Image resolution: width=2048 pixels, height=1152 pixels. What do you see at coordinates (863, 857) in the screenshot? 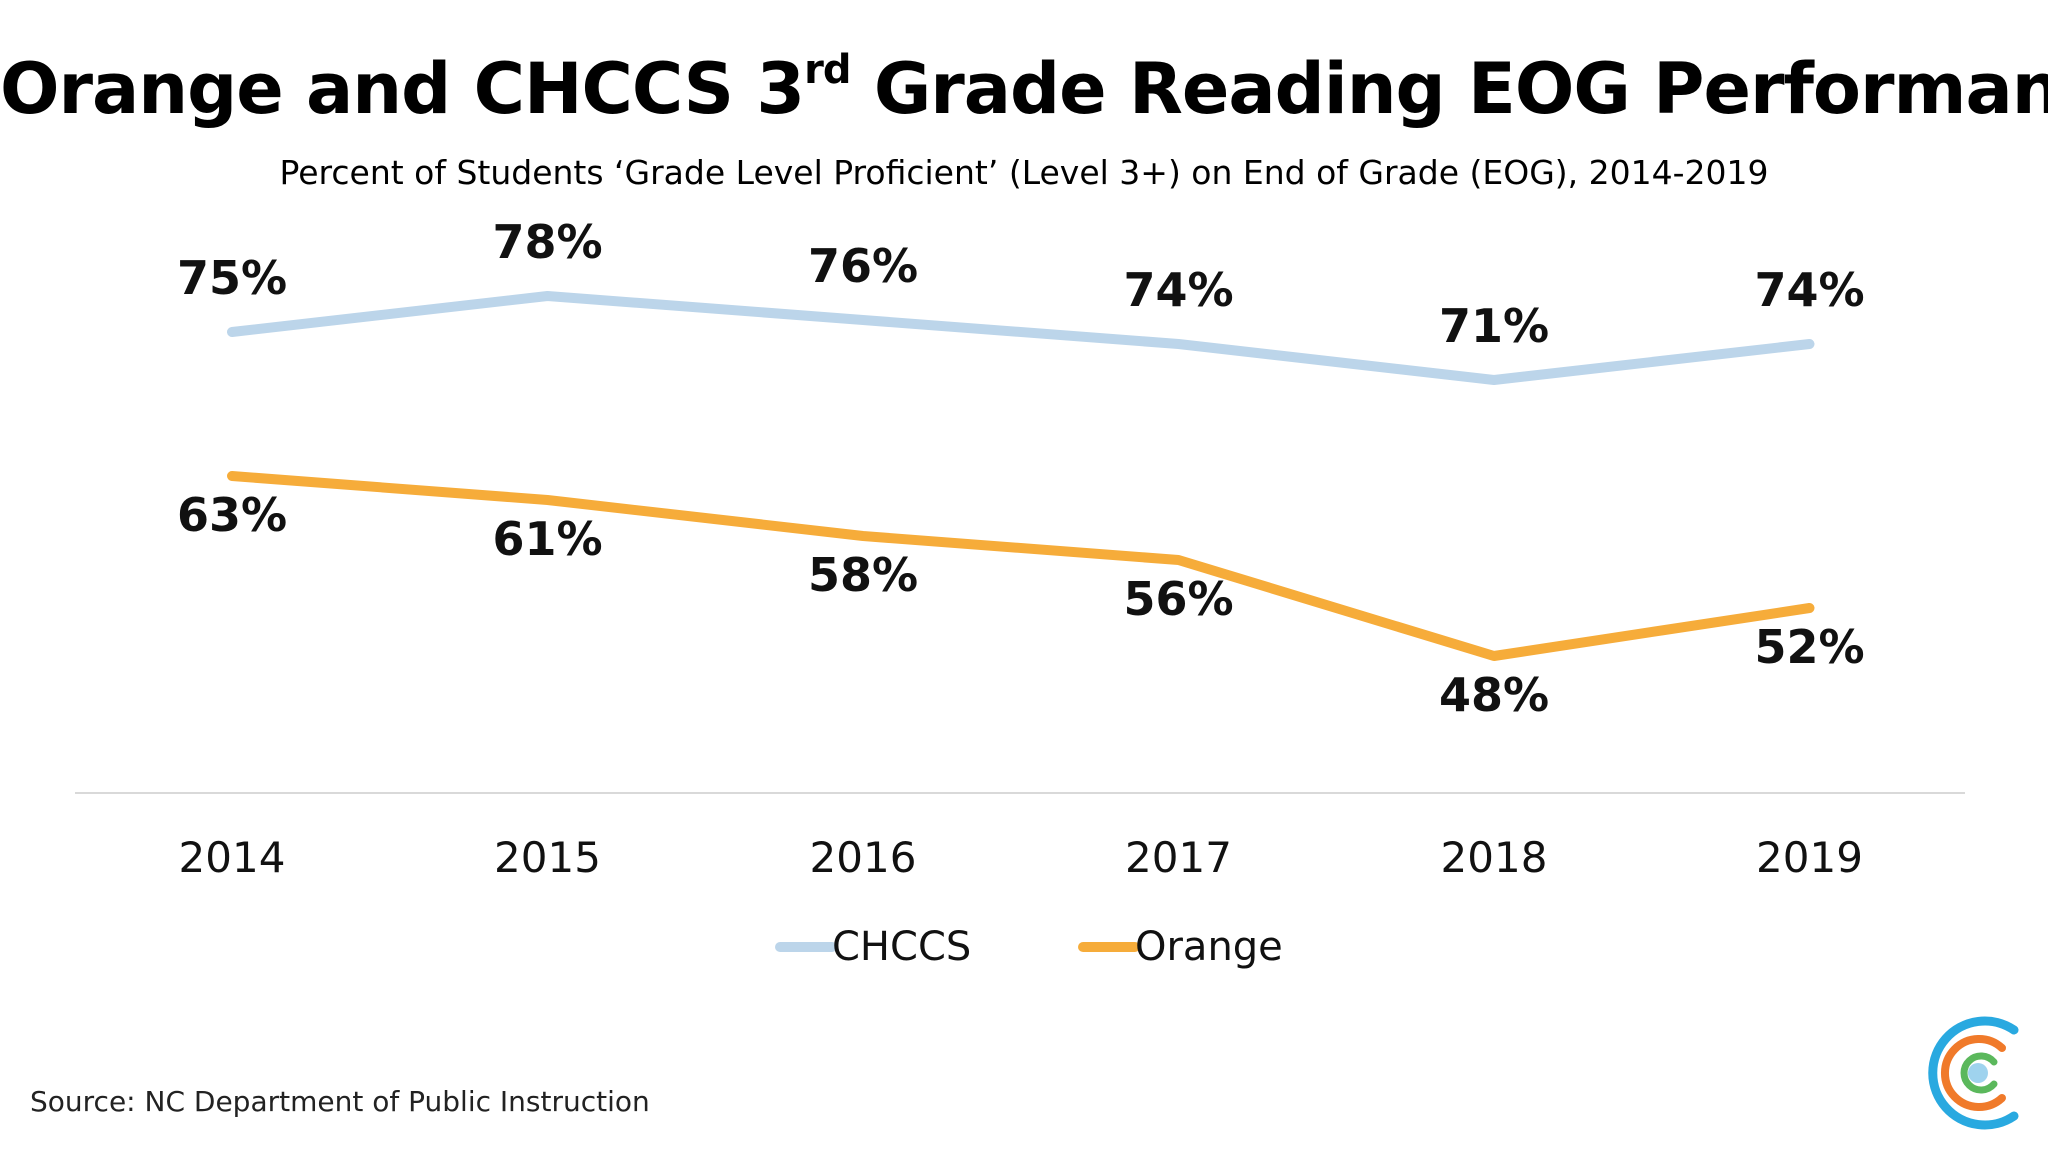
I see `x-tick-label: 2016` at bounding box center [863, 857].